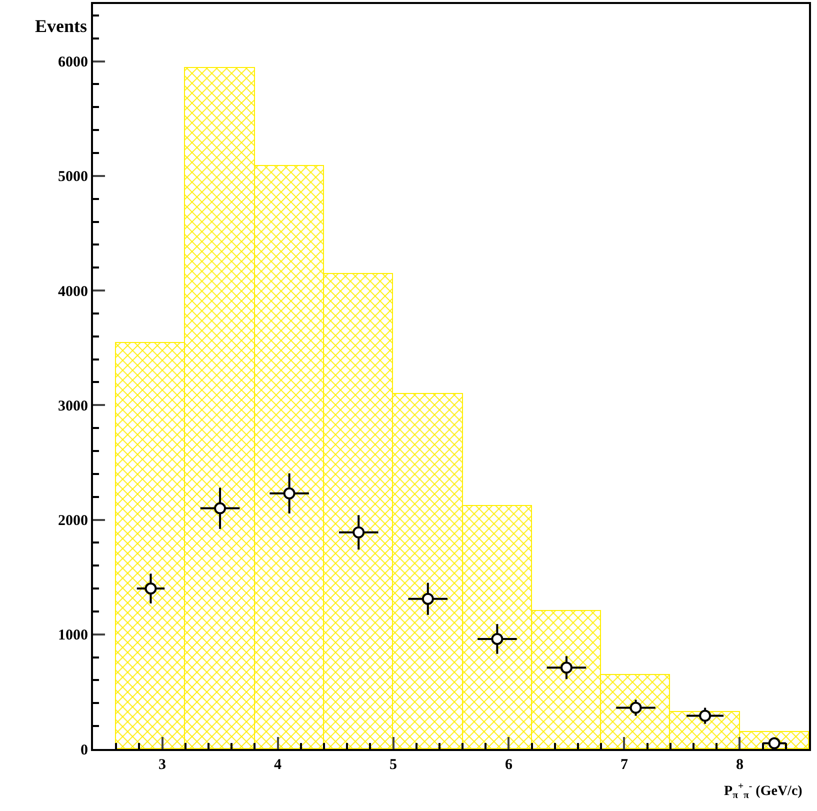  I want to click on x-tick-label: 7, so click(624, 765).